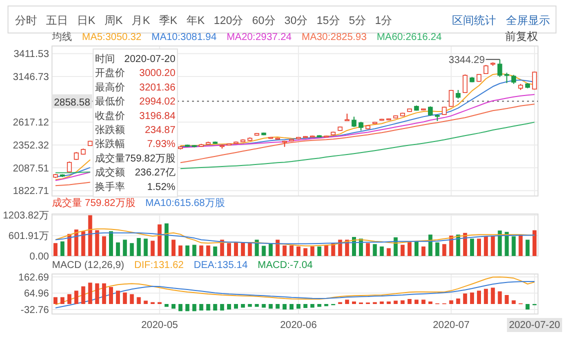 The height and width of the screenshot is (340, 564). Describe the element at coordinates (229, 21) in the screenshot. I see `text: 120分` at that location.